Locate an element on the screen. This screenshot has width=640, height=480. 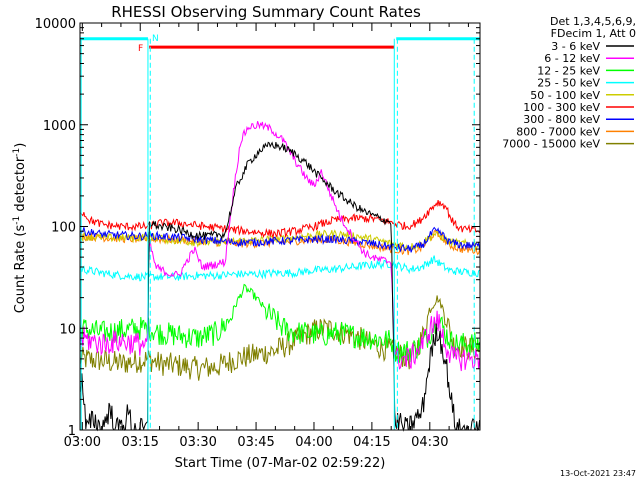
y-axis-title-end: ) is located at coordinates (20, 145).